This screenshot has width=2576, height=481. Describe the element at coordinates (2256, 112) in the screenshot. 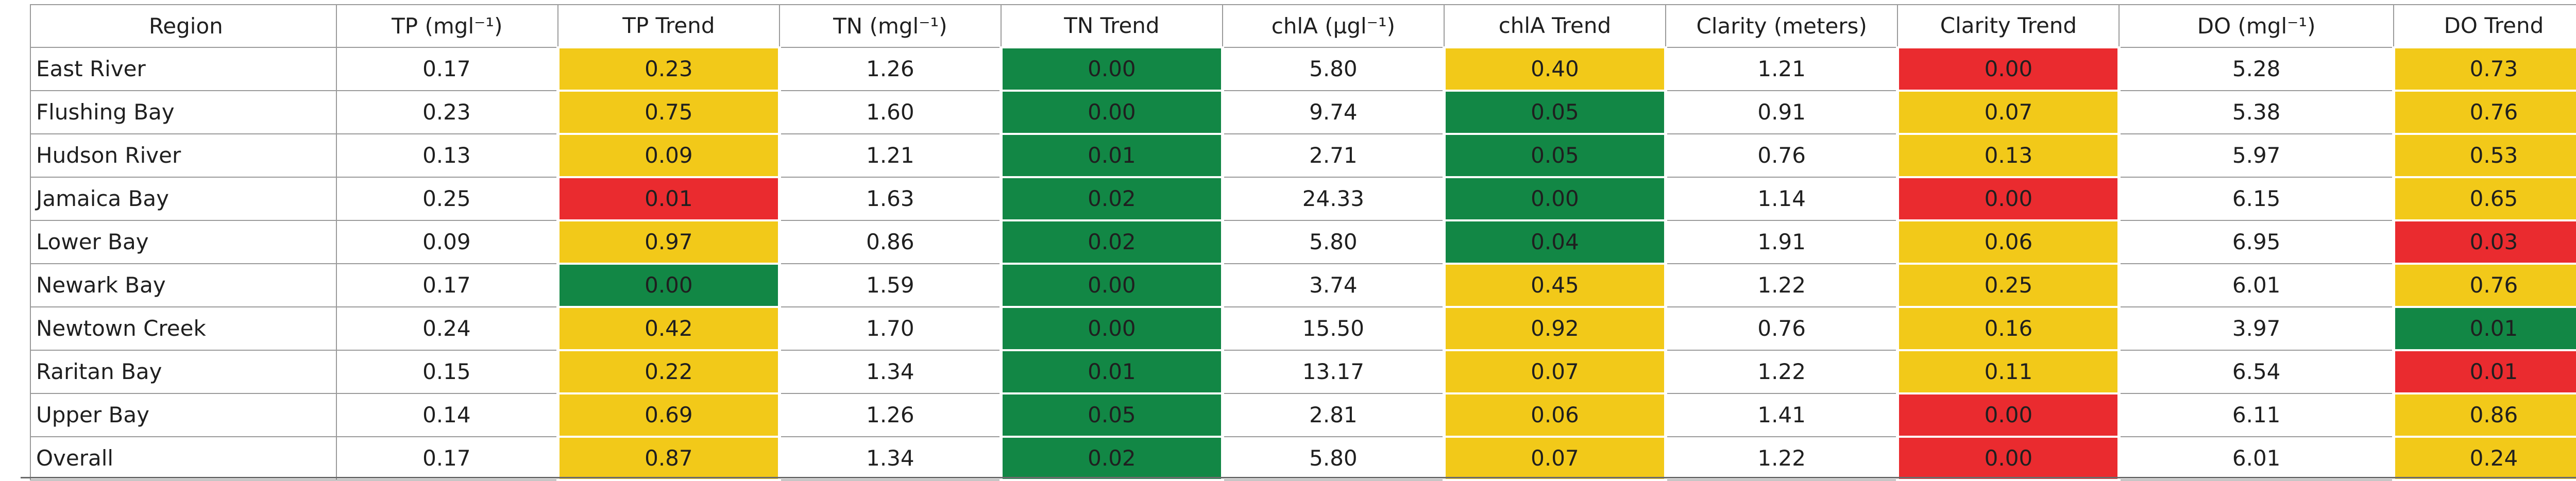

I see `cell-do: 5.38` at that location.